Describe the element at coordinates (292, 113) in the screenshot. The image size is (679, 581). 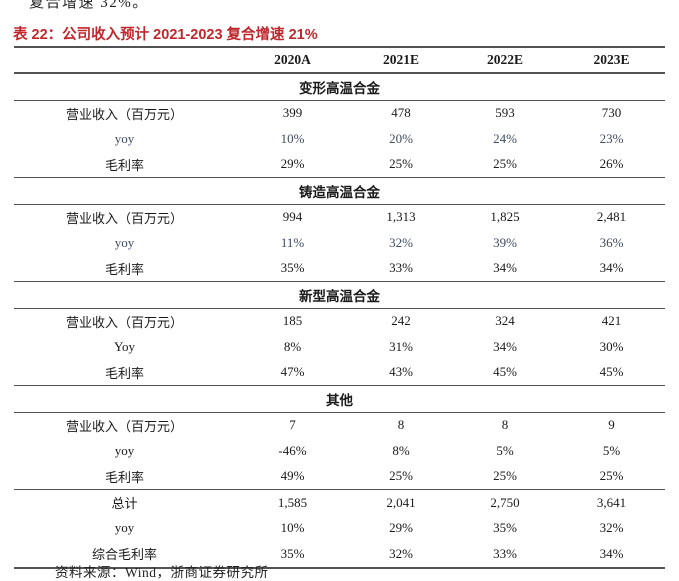
I see `cell-value: 399` at that location.